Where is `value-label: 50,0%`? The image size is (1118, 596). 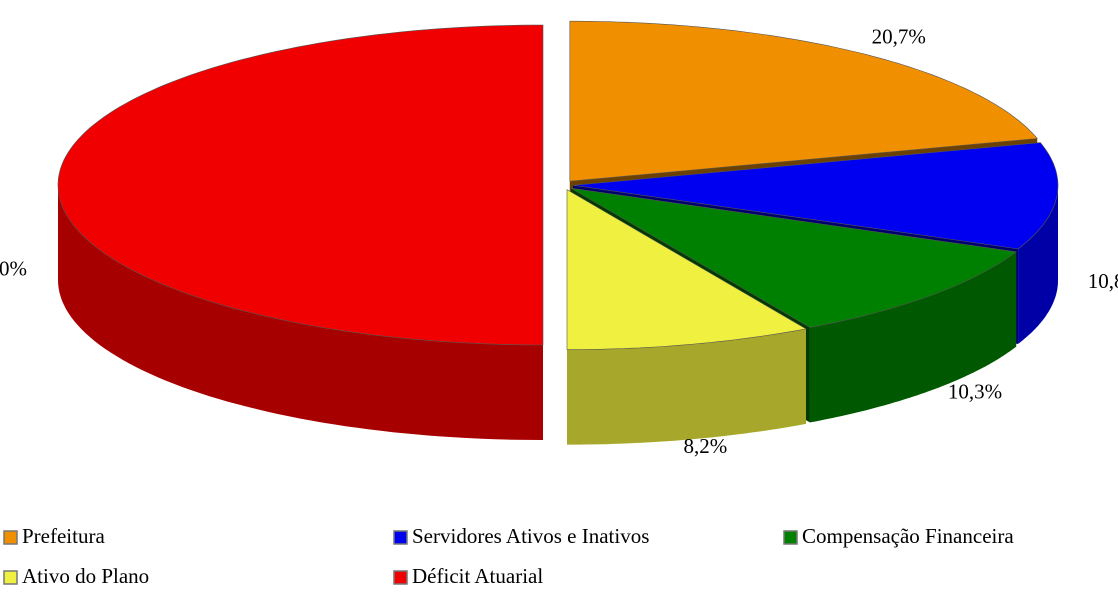 value-label: 50,0% is located at coordinates (13, 268).